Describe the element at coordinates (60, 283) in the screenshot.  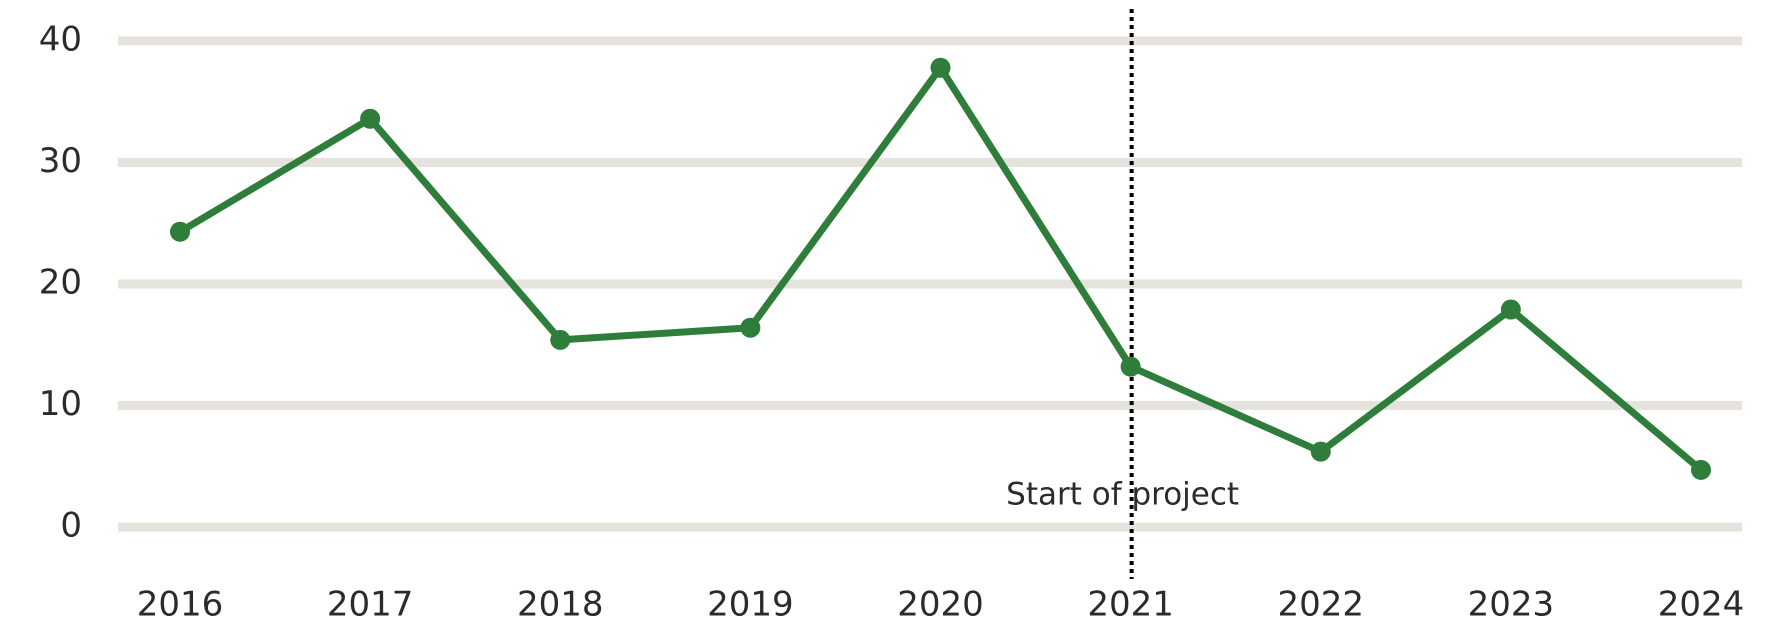
I see `y-tick-label: 20` at that location.